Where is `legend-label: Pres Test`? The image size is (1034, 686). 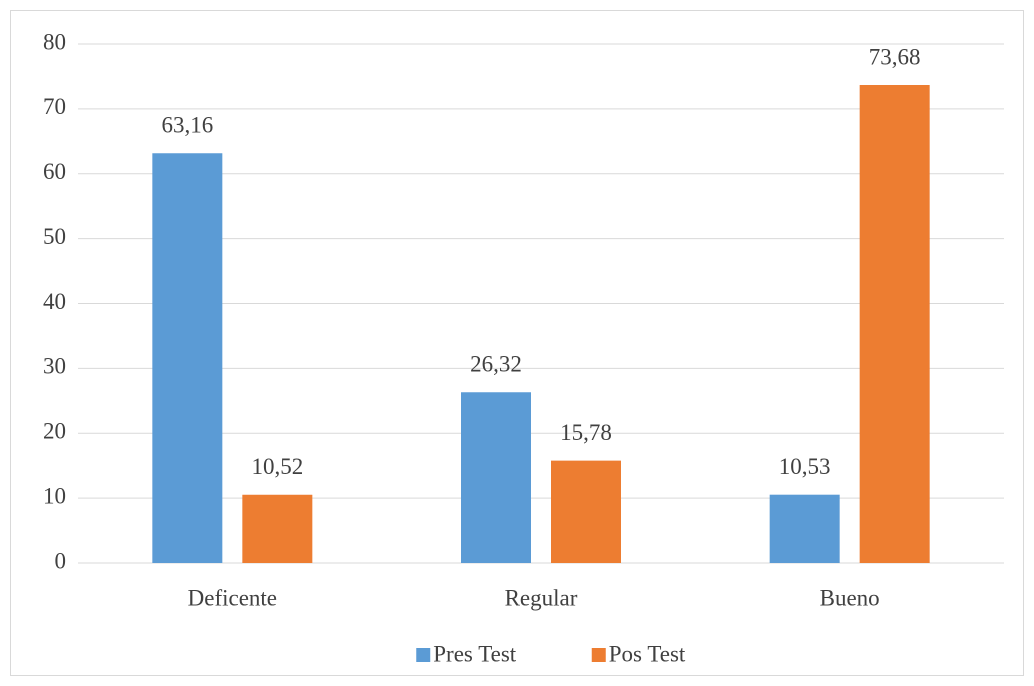 legend-label: Pres Test is located at coordinates (475, 653).